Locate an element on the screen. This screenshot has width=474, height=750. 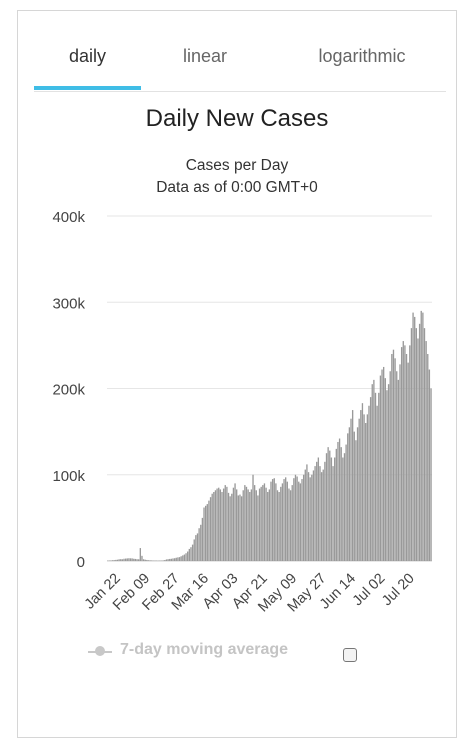
active-tab-indicator is located at coordinates (87, 88).